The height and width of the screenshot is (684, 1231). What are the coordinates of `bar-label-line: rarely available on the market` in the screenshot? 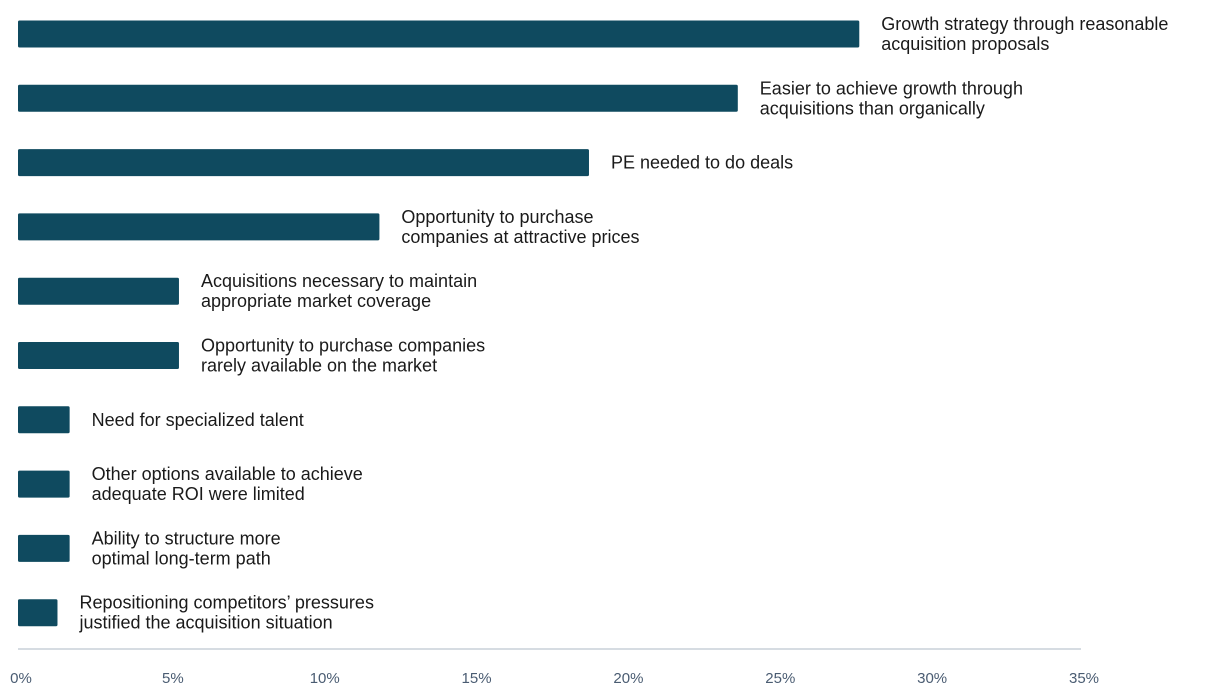 It's located at (319, 366).